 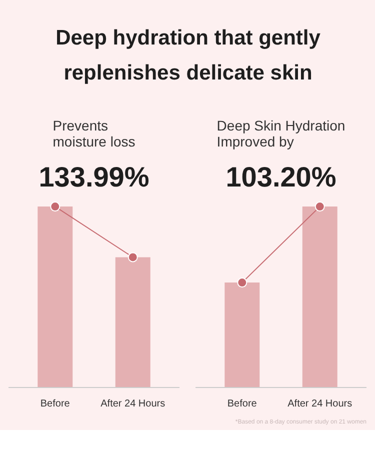 I want to click on chart-subtitle: 103.20%, so click(x=281, y=177).